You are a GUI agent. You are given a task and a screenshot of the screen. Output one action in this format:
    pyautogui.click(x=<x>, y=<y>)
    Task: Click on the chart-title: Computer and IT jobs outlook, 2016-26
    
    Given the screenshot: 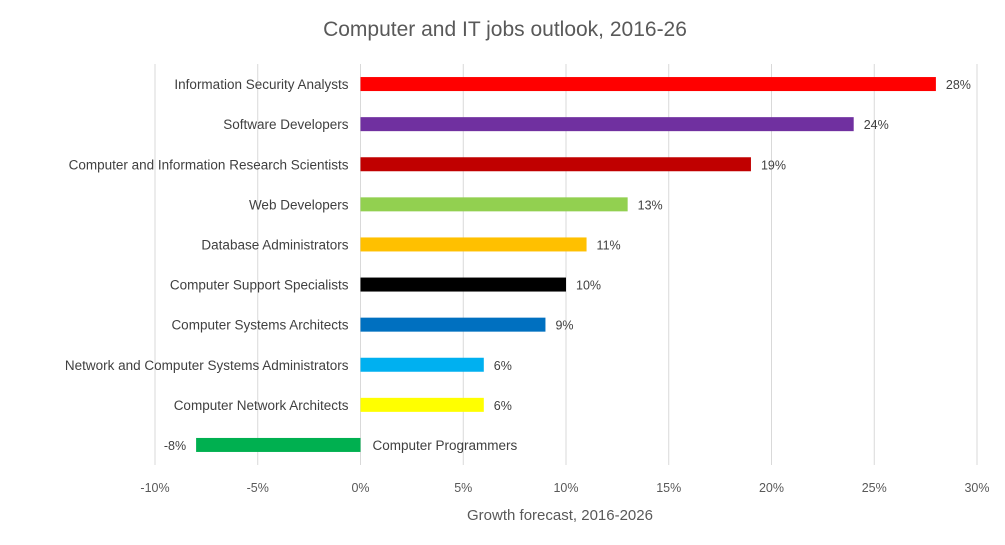 What is the action you would take?
    pyautogui.click(x=505, y=29)
    